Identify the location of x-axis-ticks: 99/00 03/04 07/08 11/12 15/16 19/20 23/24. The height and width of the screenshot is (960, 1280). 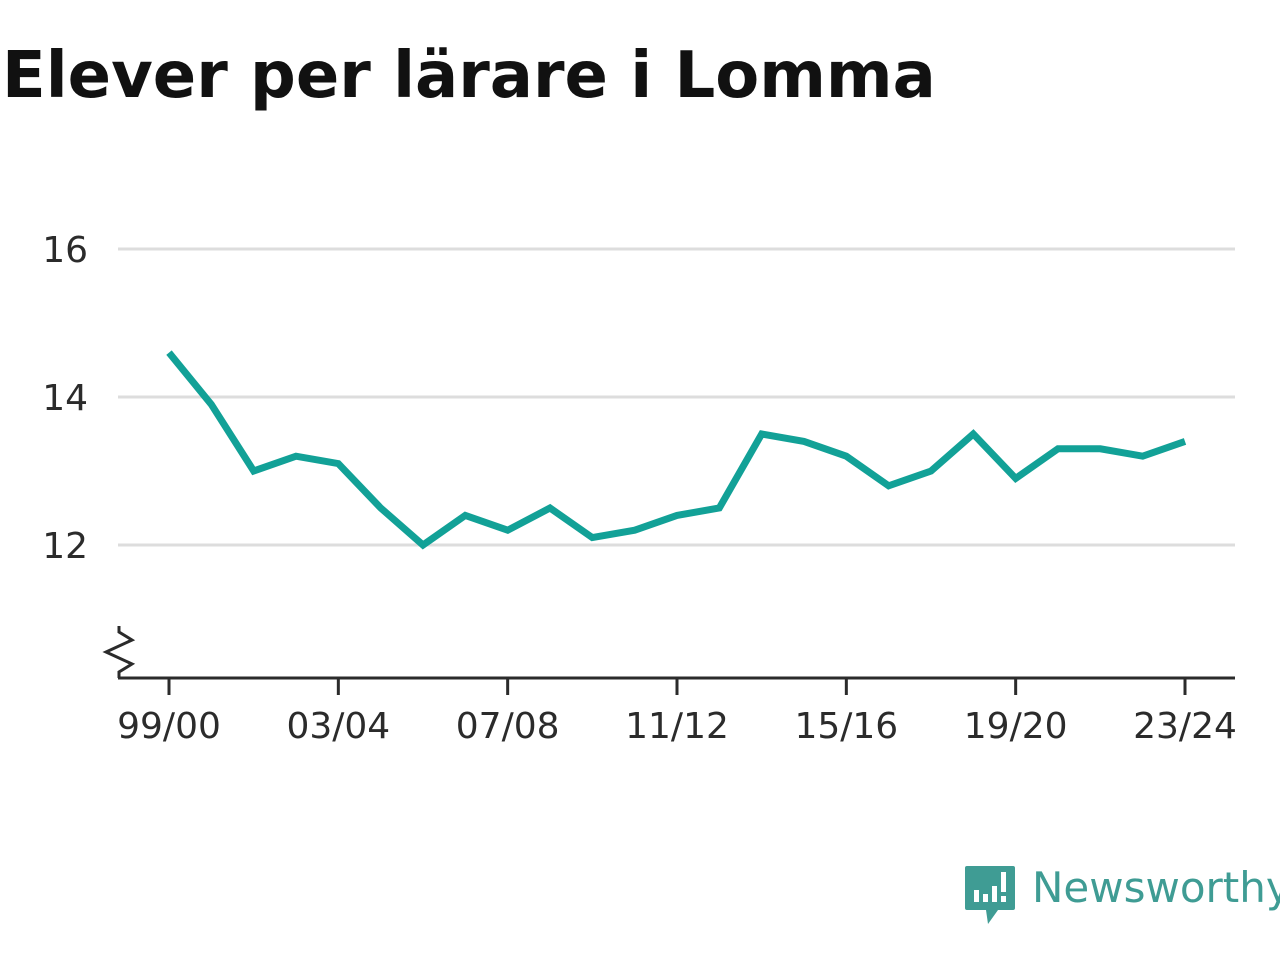
(677, 712).